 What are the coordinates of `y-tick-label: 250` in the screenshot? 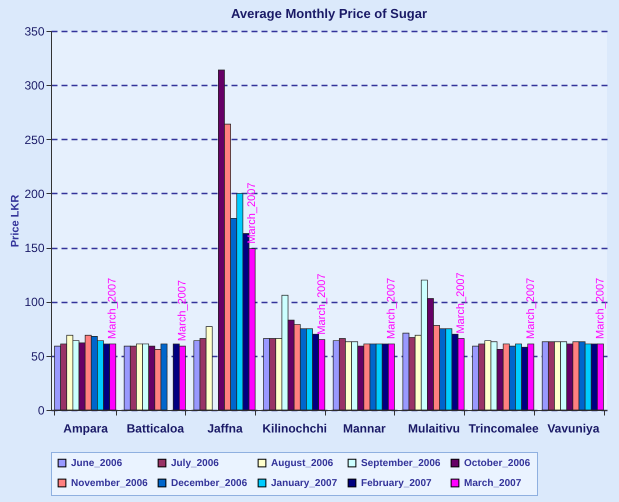 It's located at (34, 139).